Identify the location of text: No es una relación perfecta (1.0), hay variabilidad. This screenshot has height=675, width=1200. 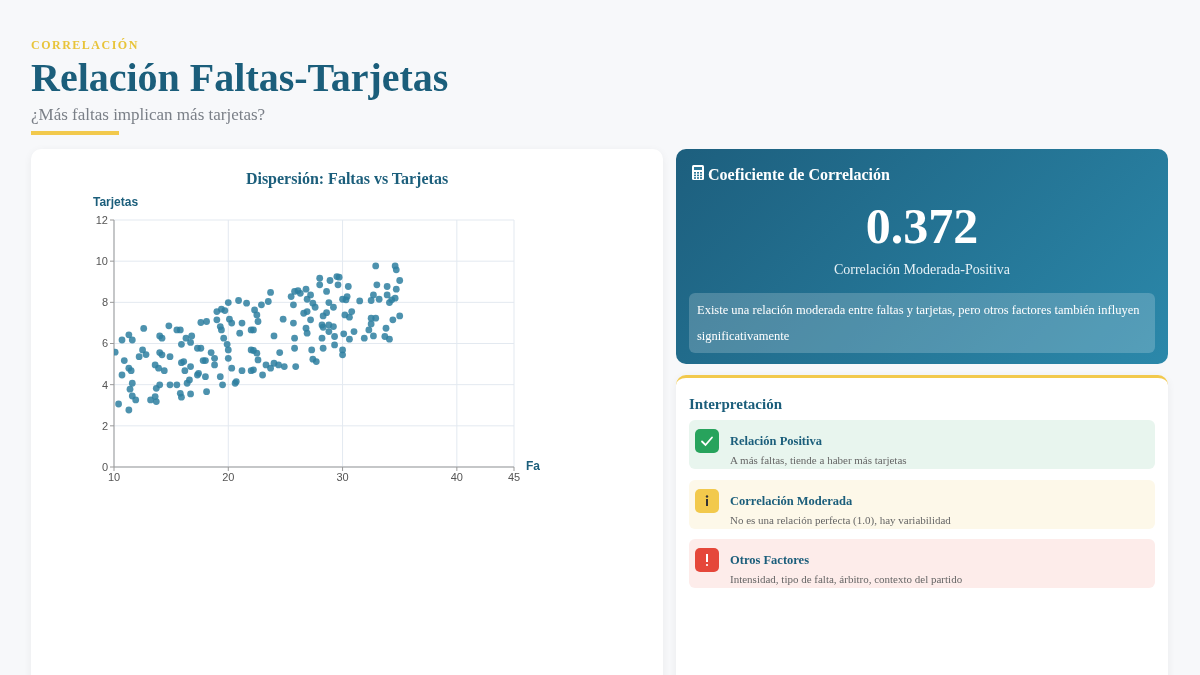
(840, 519).